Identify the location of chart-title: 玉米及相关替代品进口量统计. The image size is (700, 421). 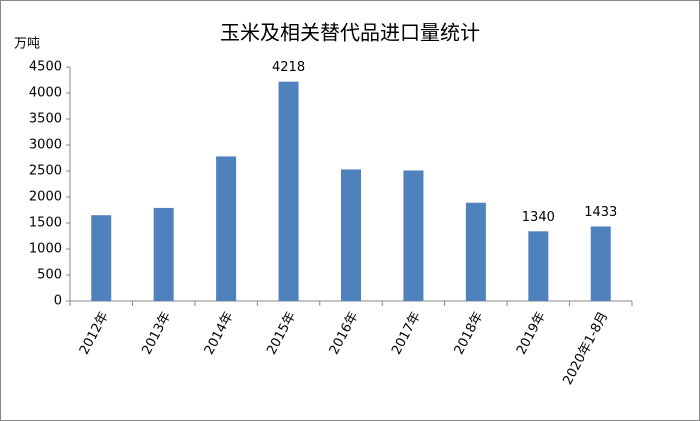
(350, 33).